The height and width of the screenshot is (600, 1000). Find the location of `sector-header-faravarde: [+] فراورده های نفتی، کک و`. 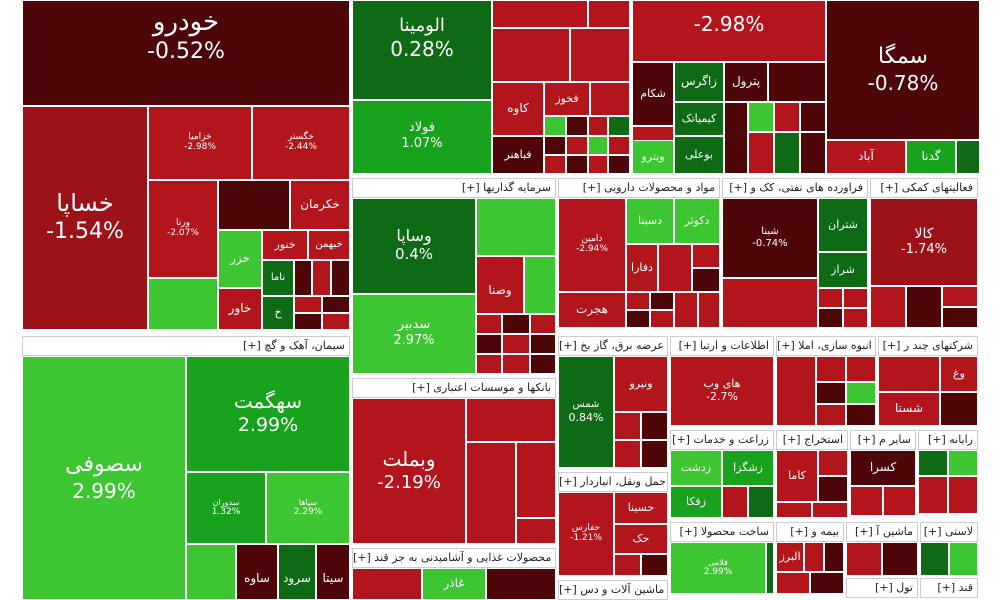

sector-header-faravarde: [+] فراورده های نفتی، کک و is located at coordinates (795, 188).